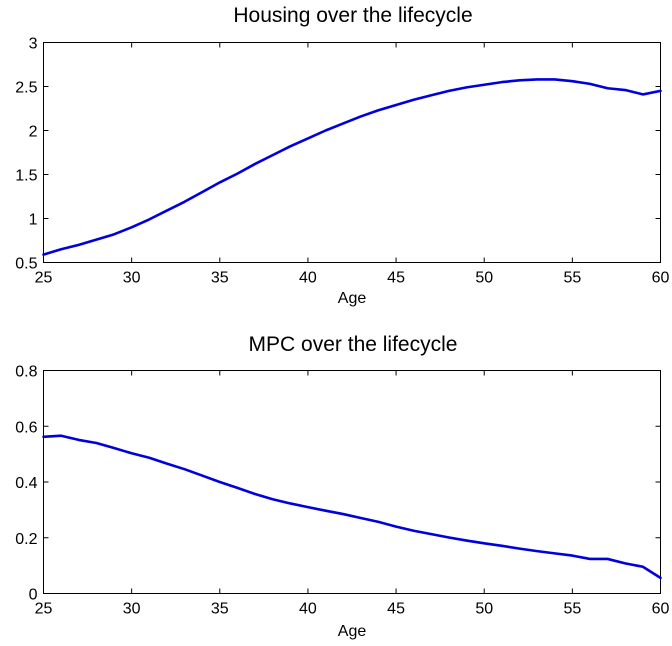  What do you see at coordinates (26, 483) in the screenshot?
I see `y-tick-label: 0.4` at bounding box center [26, 483].